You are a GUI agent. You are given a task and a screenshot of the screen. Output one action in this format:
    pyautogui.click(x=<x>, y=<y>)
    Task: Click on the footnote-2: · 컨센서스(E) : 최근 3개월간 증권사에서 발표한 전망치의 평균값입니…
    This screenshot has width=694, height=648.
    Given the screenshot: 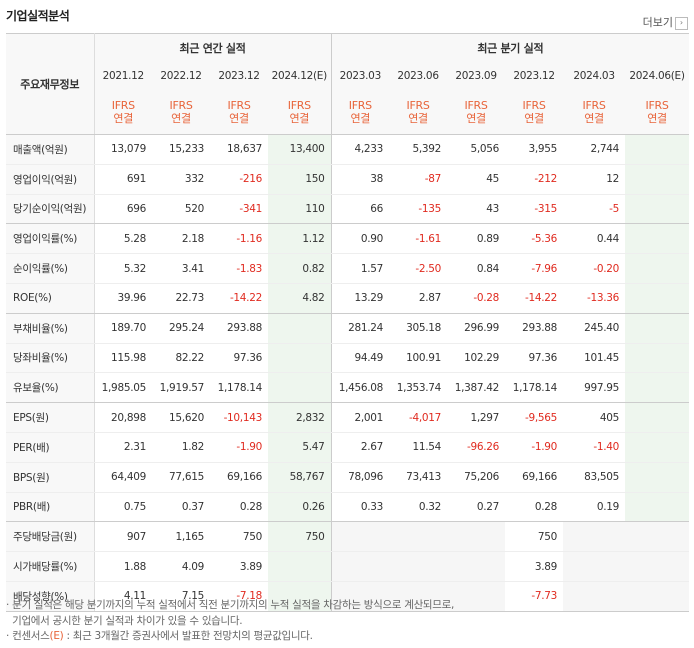 What is the action you would take?
    pyautogui.click(x=159, y=636)
    